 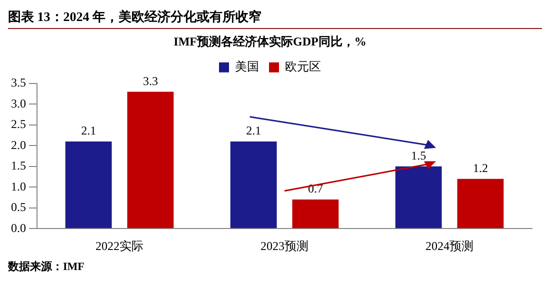 What do you see at coordinates (18, 227) in the screenshot?
I see `y-tick-label: 0.0` at bounding box center [18, 227].